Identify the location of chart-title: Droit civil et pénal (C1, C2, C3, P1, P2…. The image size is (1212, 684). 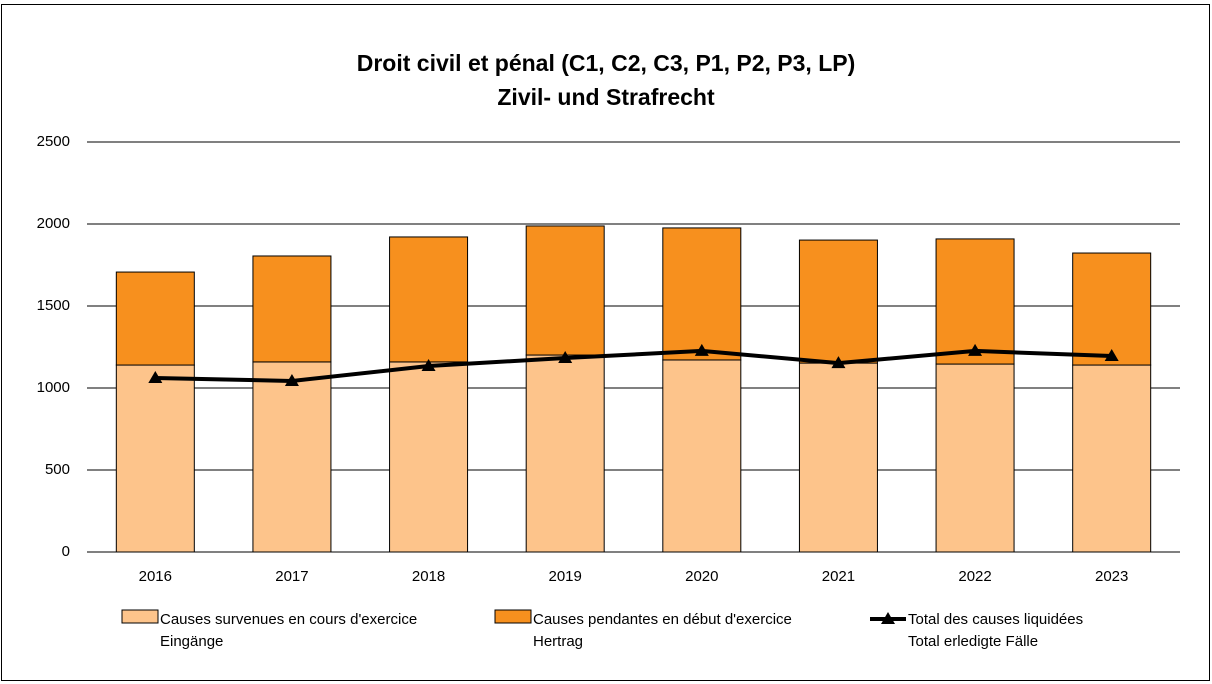
(606, 80).